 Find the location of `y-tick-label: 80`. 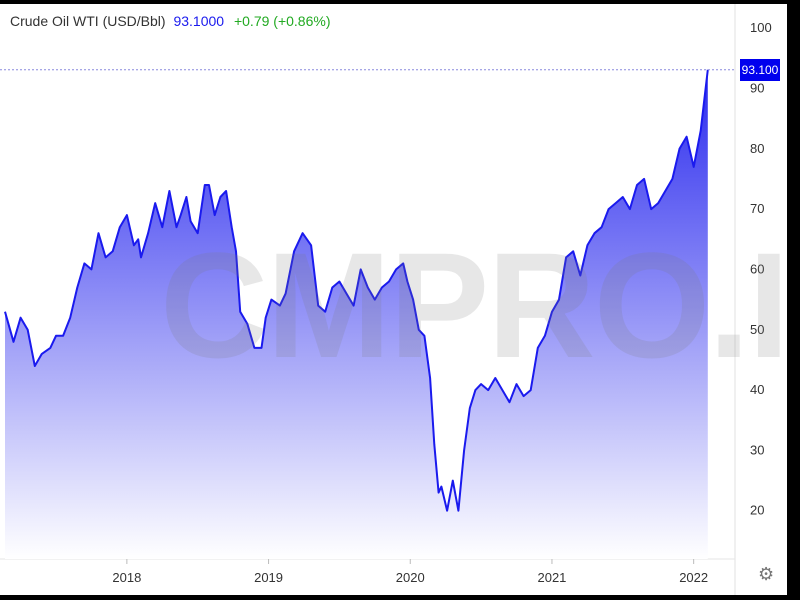

y-tick-label: 80 is located at coordinates (757, 148).